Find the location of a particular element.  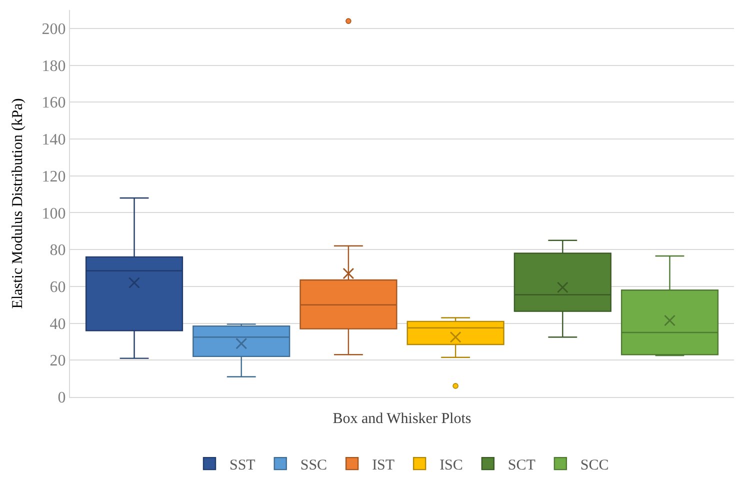

legend-label: SCT is located at coordinates (522, 465).